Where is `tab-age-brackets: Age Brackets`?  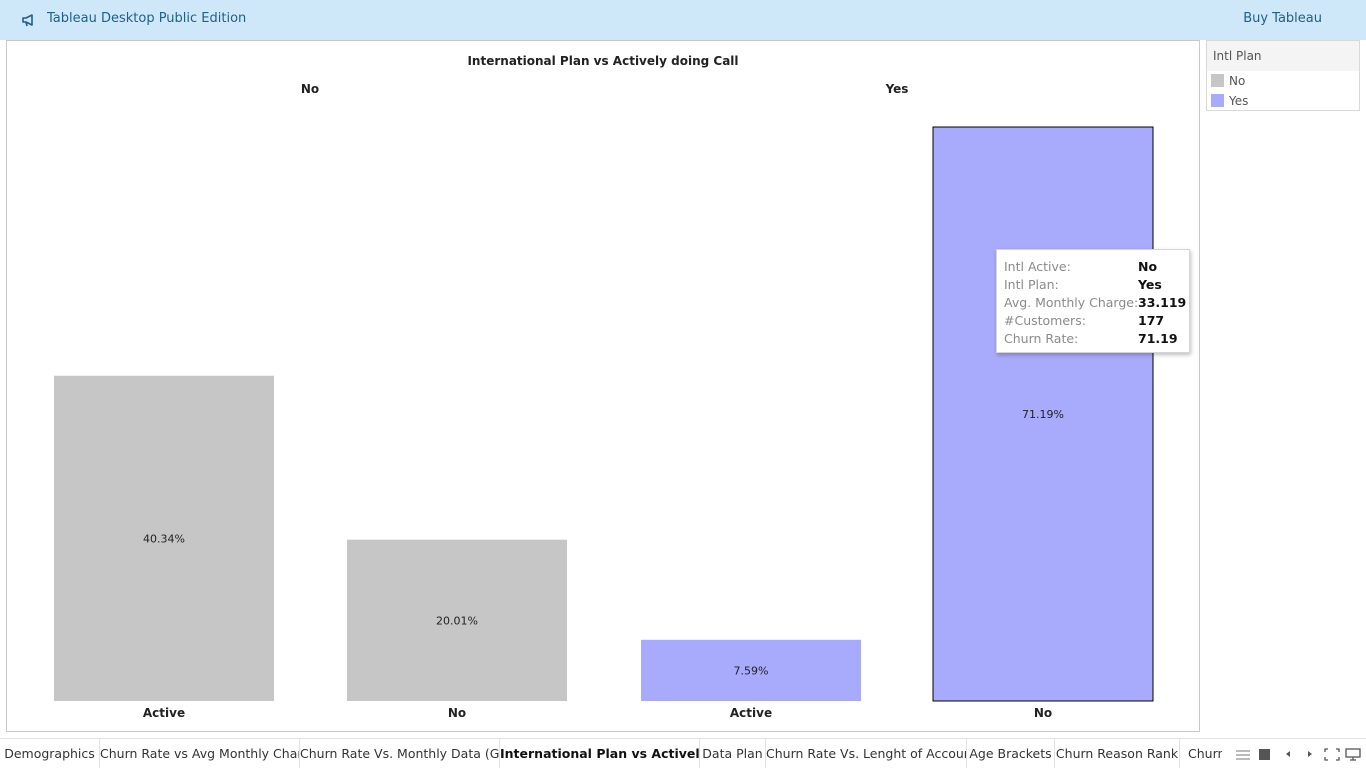
tab-age-brackets: Age Brackets is located at coordinates (1011, 753).